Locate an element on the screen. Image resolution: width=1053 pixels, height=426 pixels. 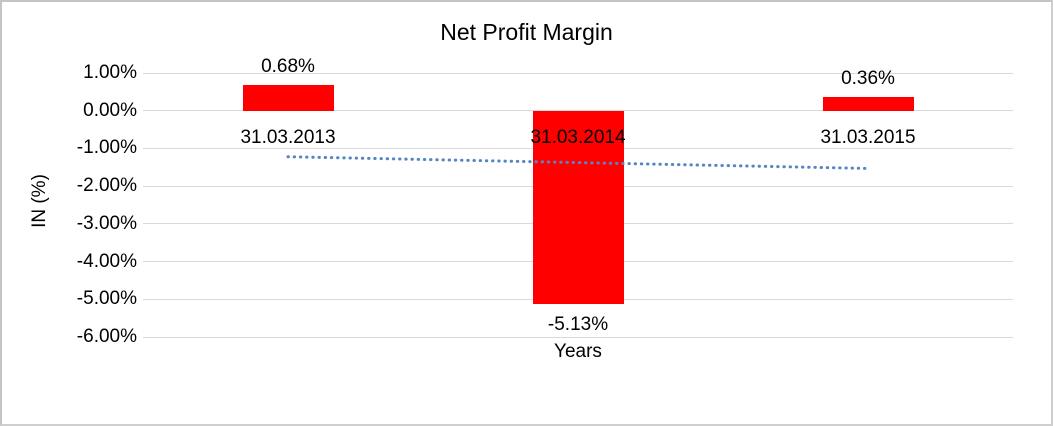
category-label: 31.03.2014 is located at coordinates (578, 137).